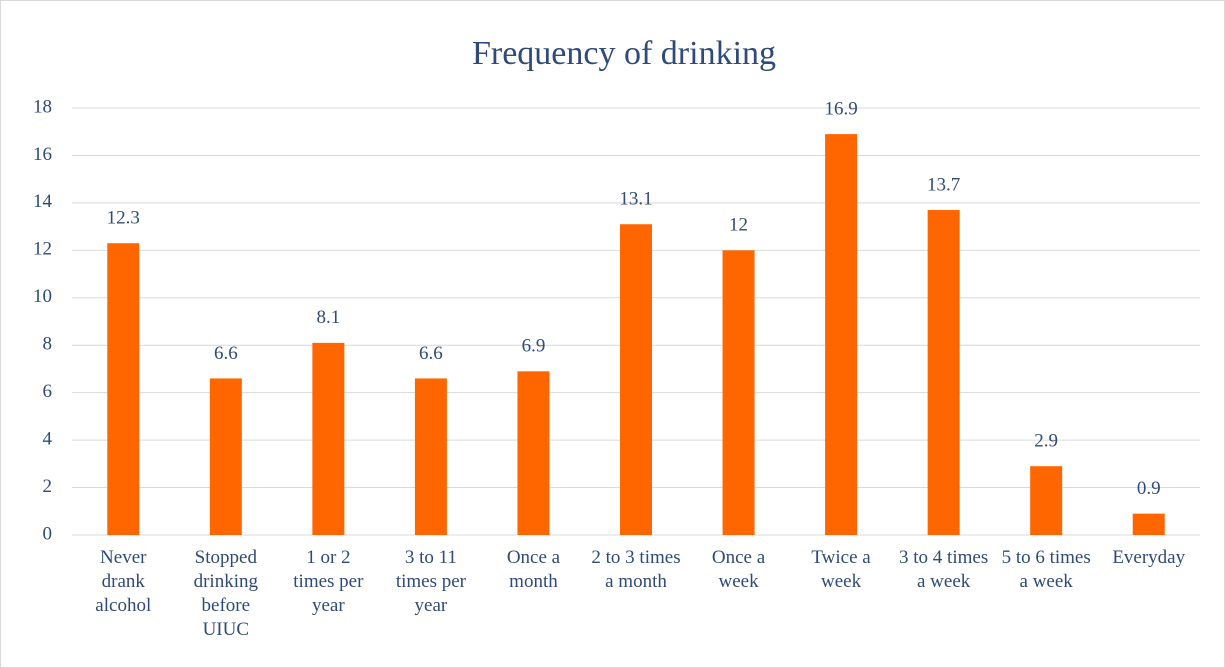 The height and width of the screenshot is (668, 1225). I want to click on data-label: 12.3, so click(123, 218).